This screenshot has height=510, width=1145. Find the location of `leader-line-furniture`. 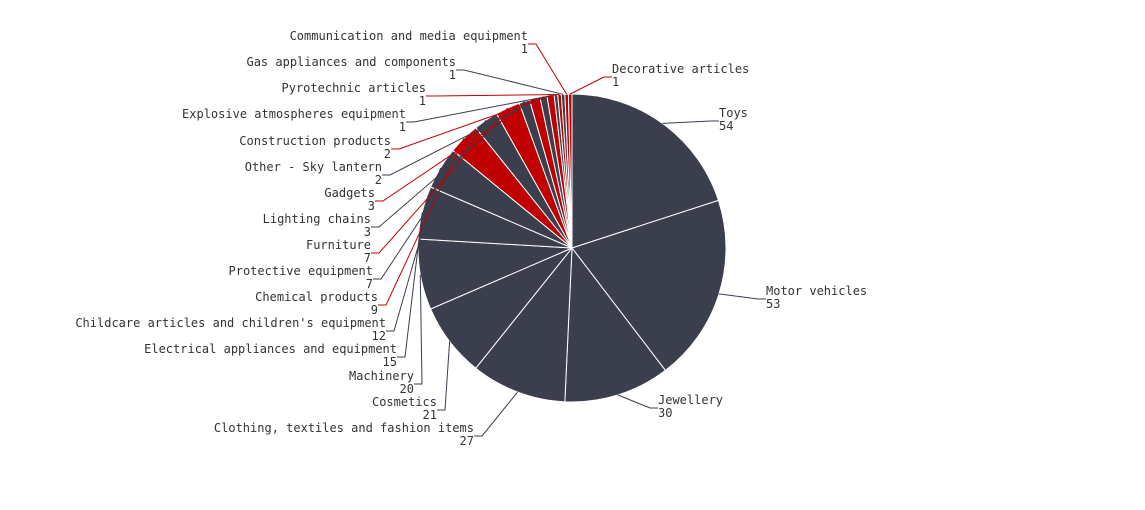

leader-line-furniture is located at coordinates (440, 180).